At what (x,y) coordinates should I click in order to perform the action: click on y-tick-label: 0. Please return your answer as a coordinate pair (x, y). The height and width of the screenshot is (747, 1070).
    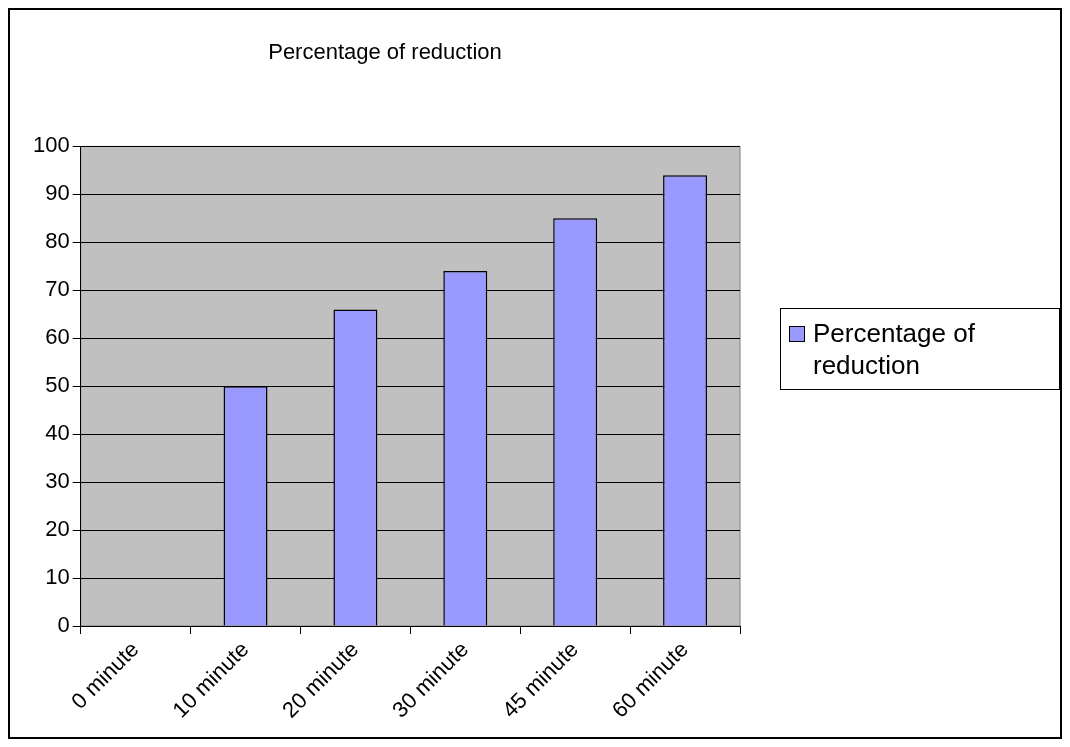
    Looking at the image, I should click on (63, 625).